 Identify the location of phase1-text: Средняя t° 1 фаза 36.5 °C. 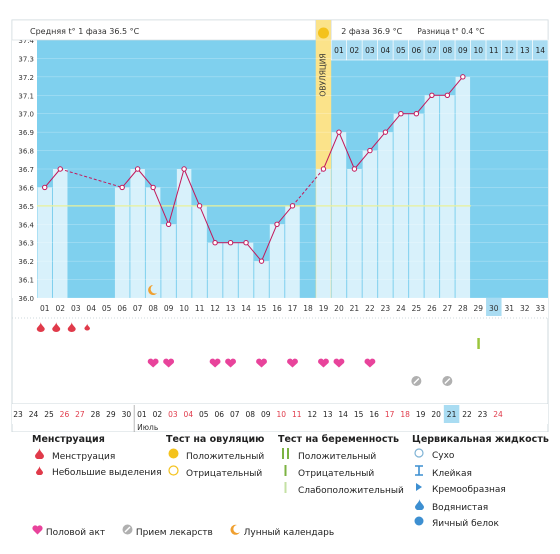
(85, 31).